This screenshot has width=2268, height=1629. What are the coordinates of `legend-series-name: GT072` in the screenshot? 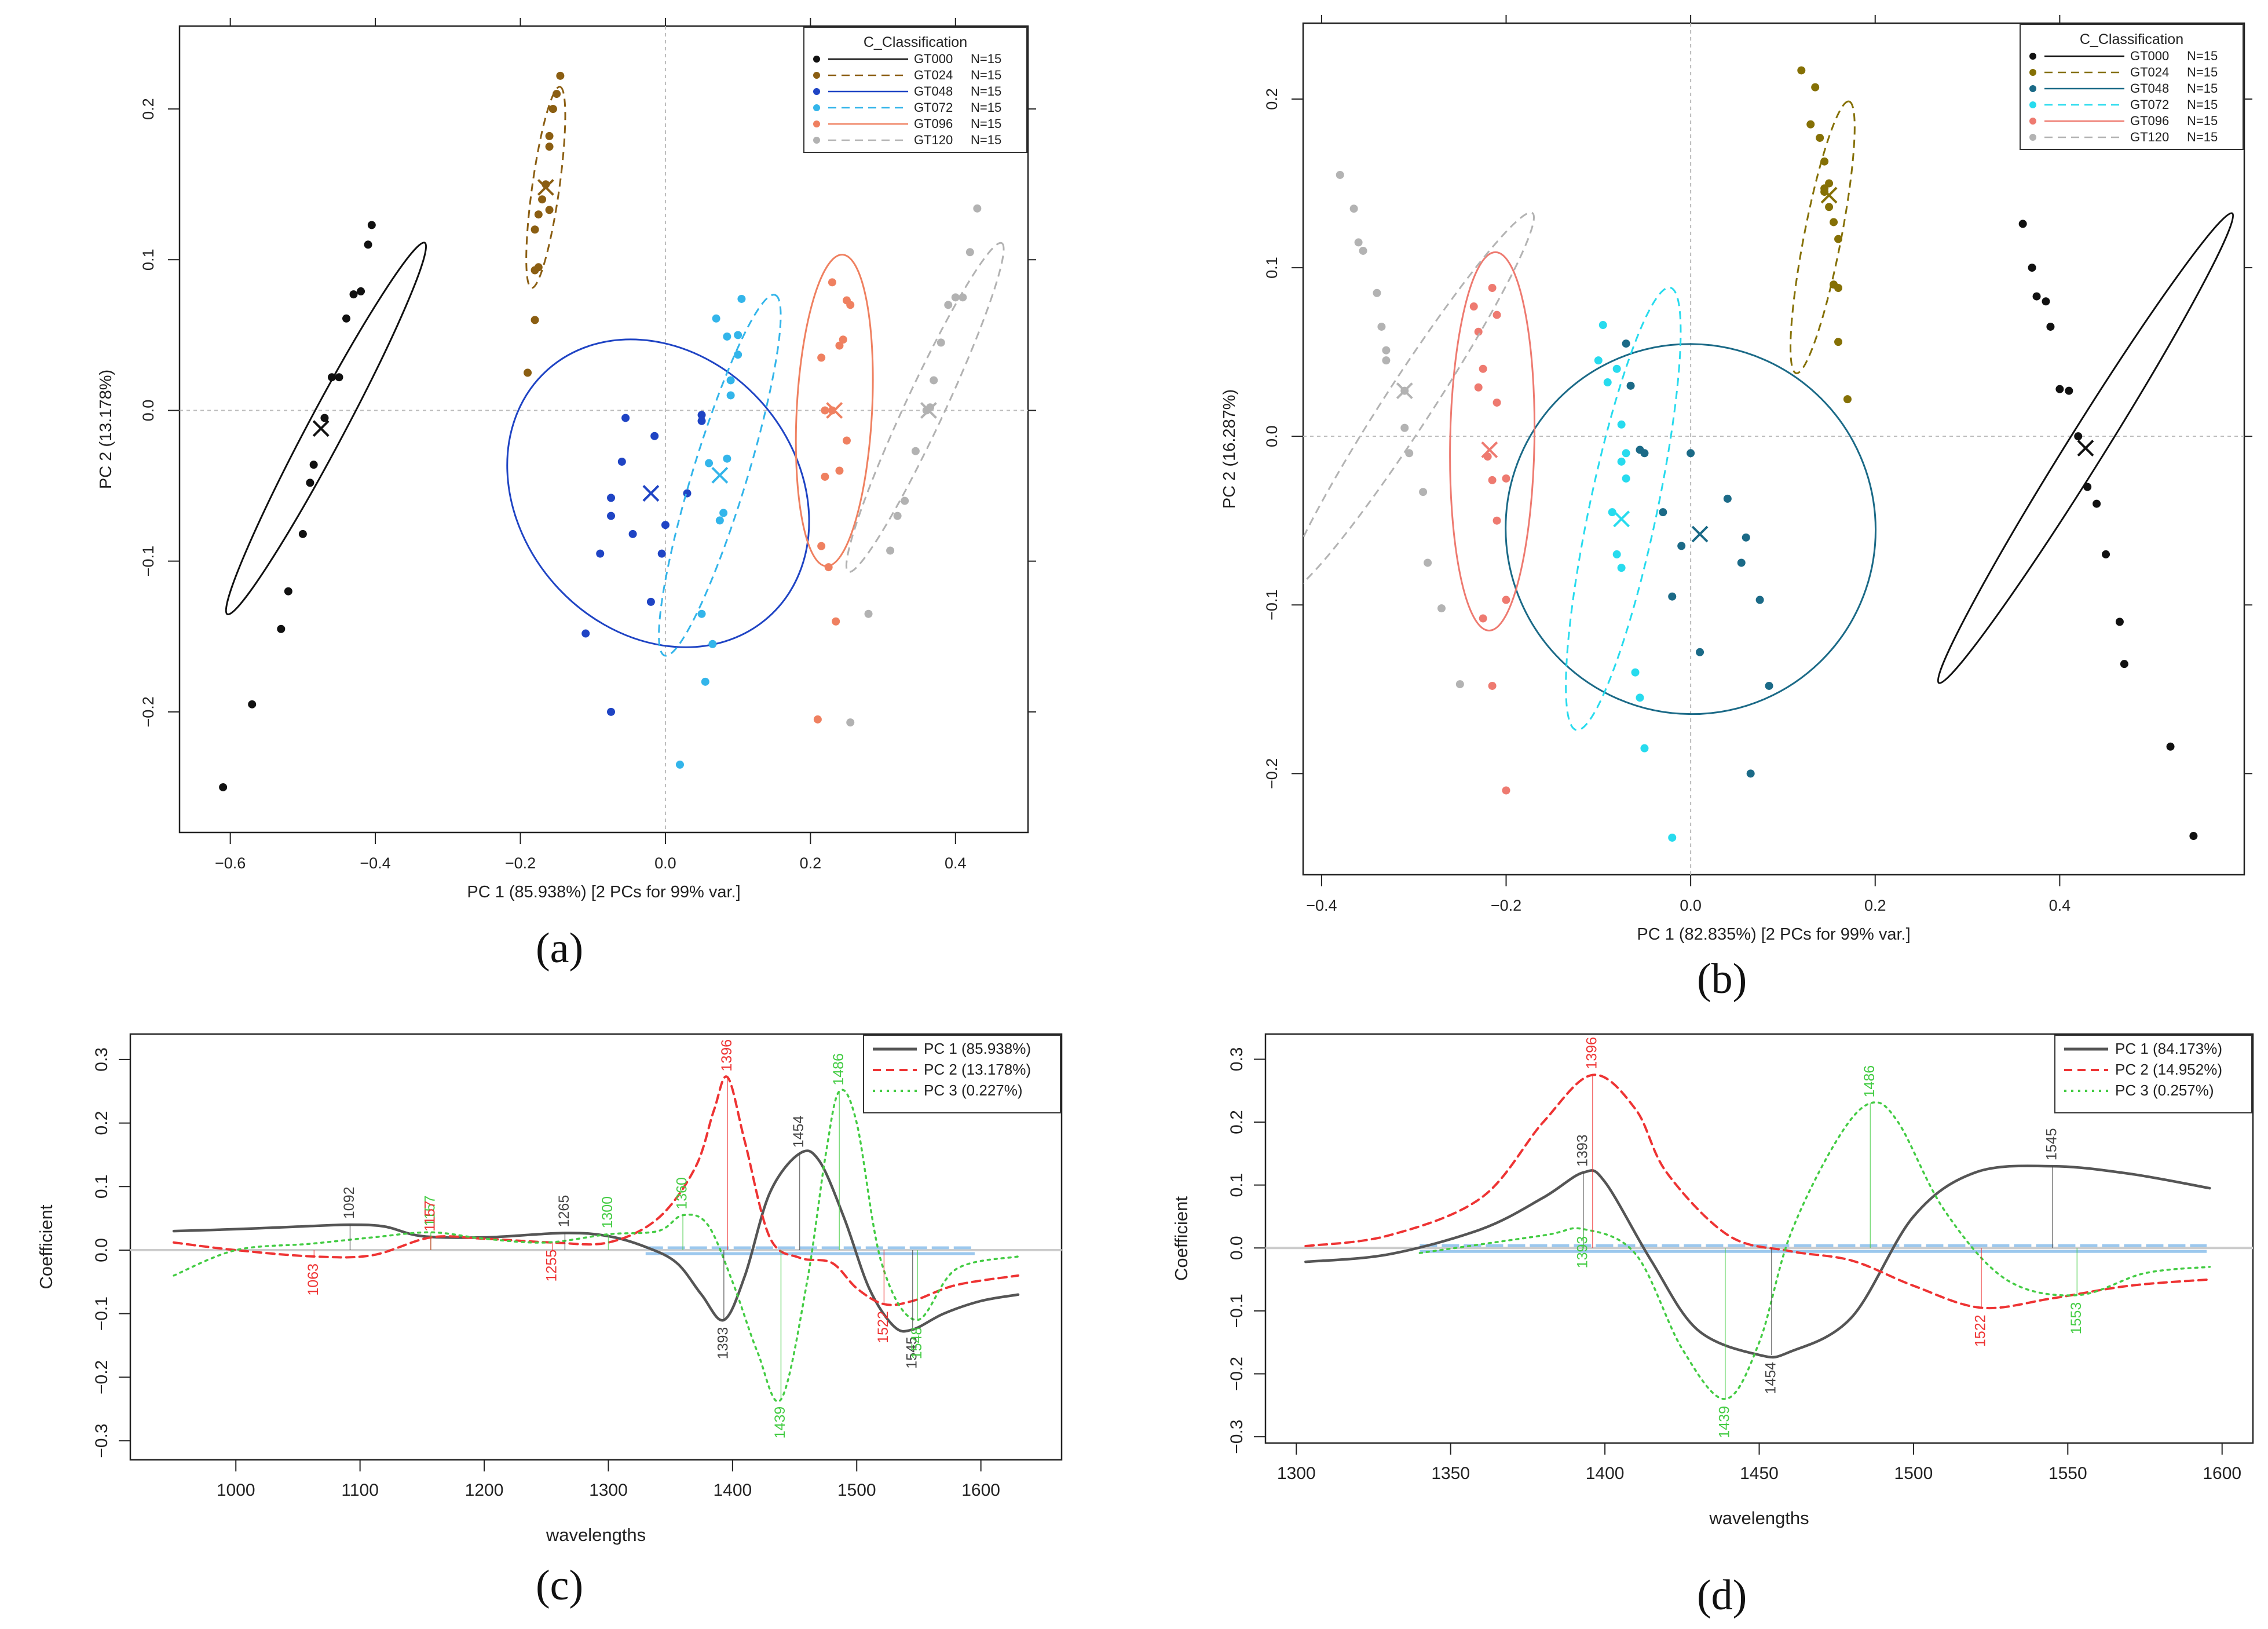 It's located at (933, 107).